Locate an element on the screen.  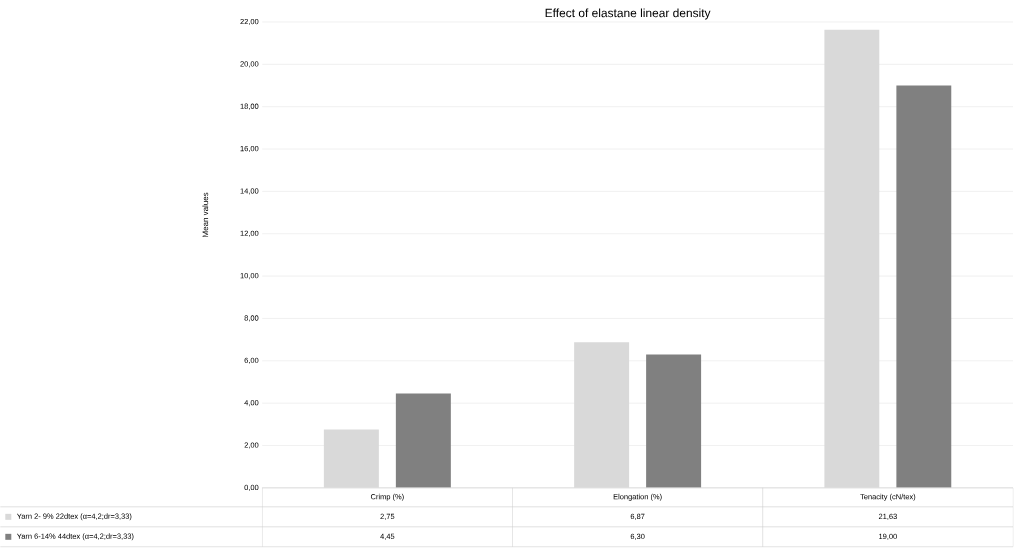
chart-title: Effect of elastane linear density is located at coordinates (628, 14).